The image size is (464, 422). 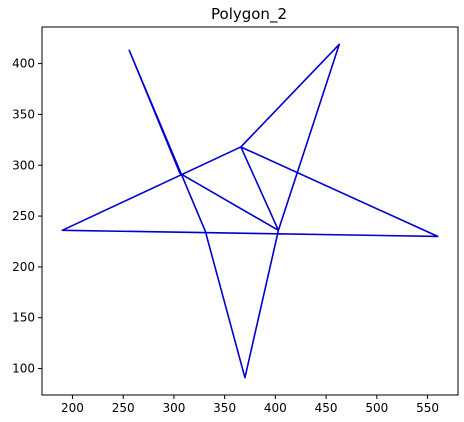 What do you see at coordinates (275, 408) in the screenshot?
I see `x-tick-label: 400` at bounding box center [275, 408].